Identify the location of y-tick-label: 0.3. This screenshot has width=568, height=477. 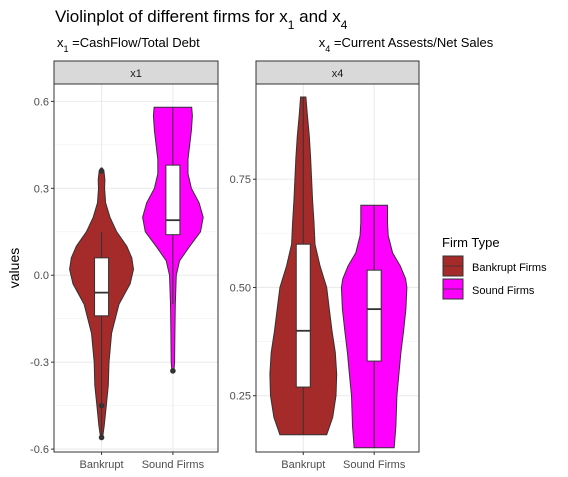
(41, 189).